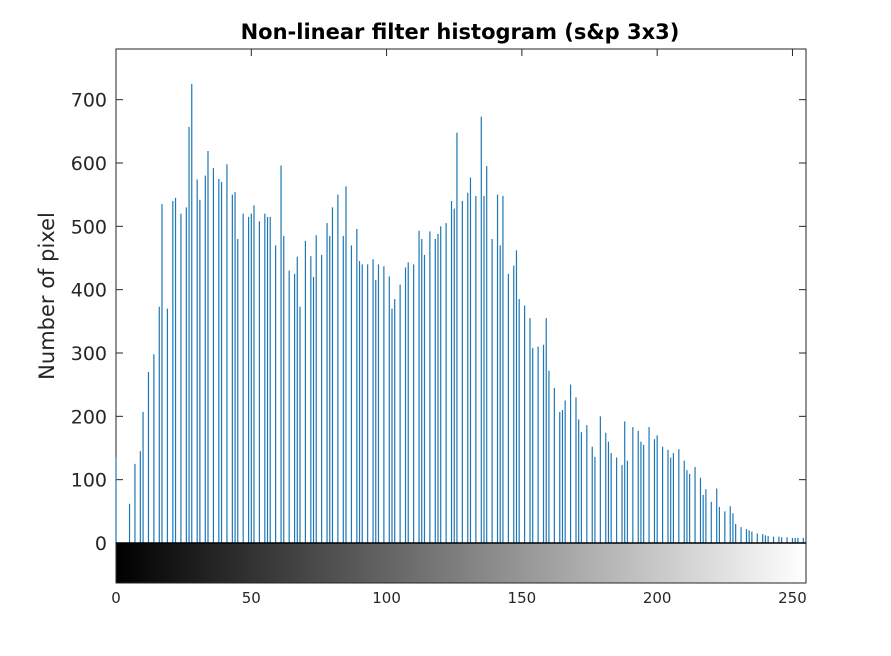  I want to click on y-tick-label: 400, so click(89, 291).